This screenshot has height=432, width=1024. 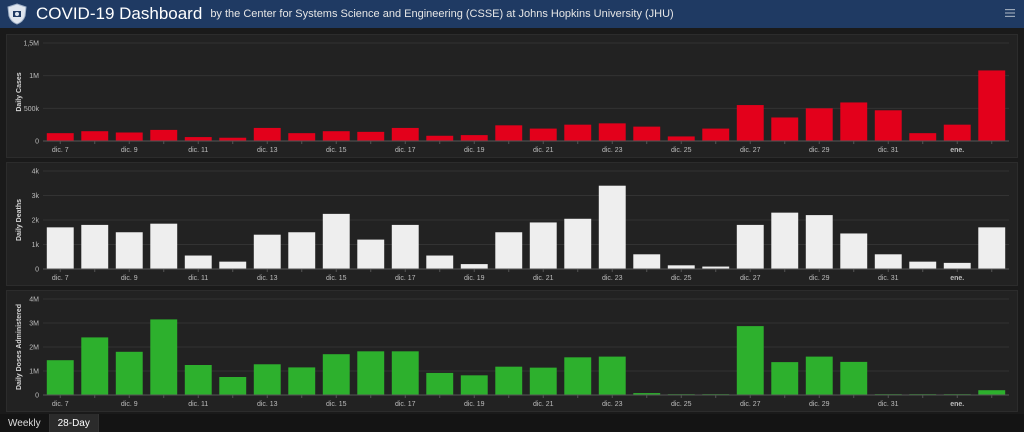 I want to click on x-tick-label: dic. 7, so click(x=60, y=404).